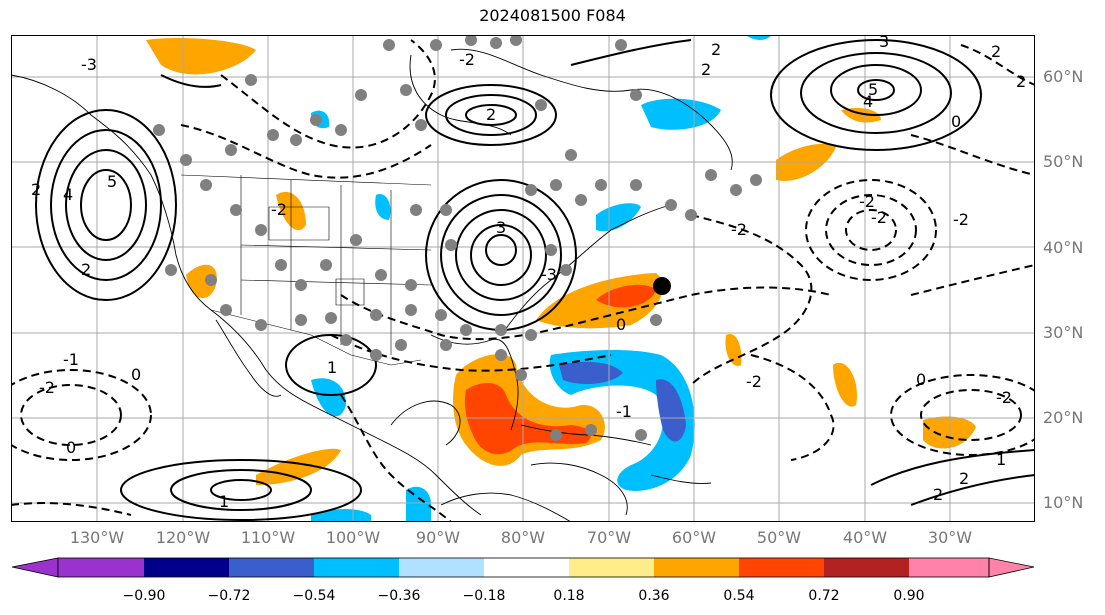 This screenshot has height=615, width=1105. What do you see at coordinates (484, 596) in the screenshot?
I see `colorbar-tick: −0.18` at bounding box center [484, 596].